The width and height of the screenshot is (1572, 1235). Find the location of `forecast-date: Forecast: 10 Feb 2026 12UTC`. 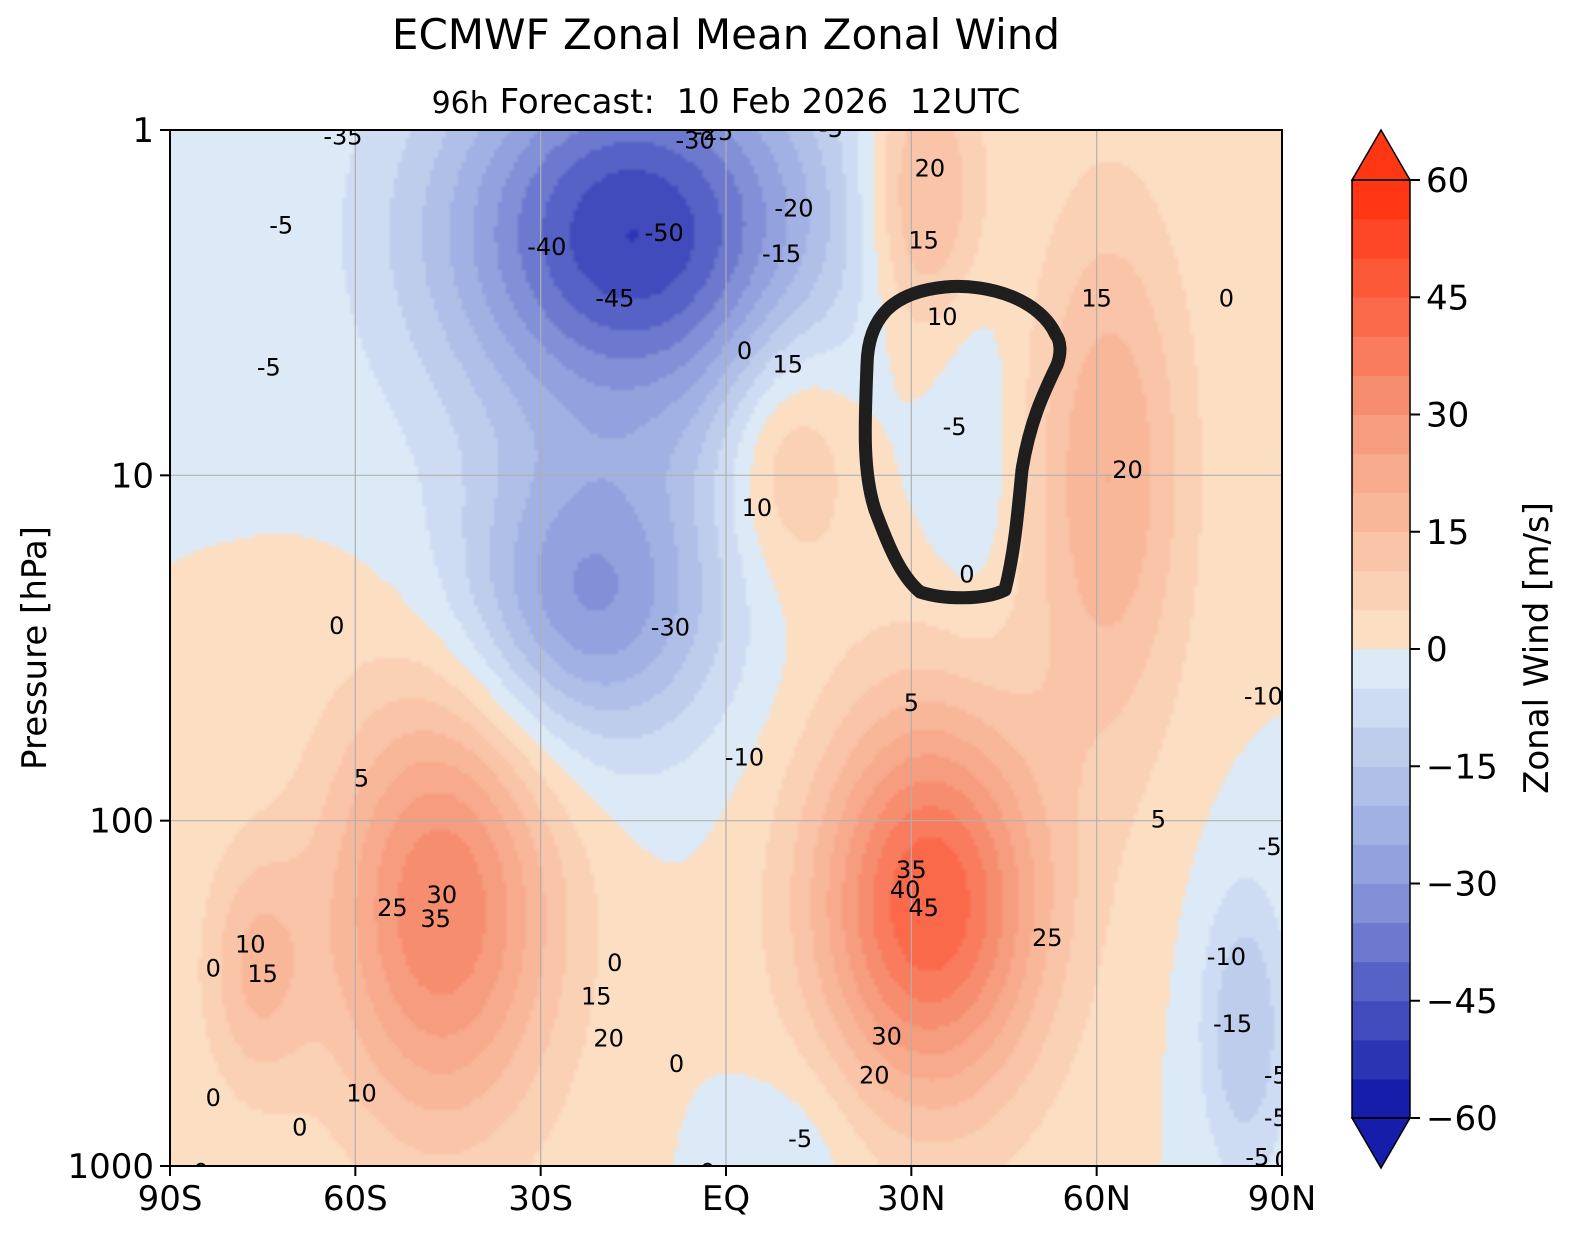

forecast-date: Forecast: 10 Feb 2026 12UTC is located at coordinates (754, 102).